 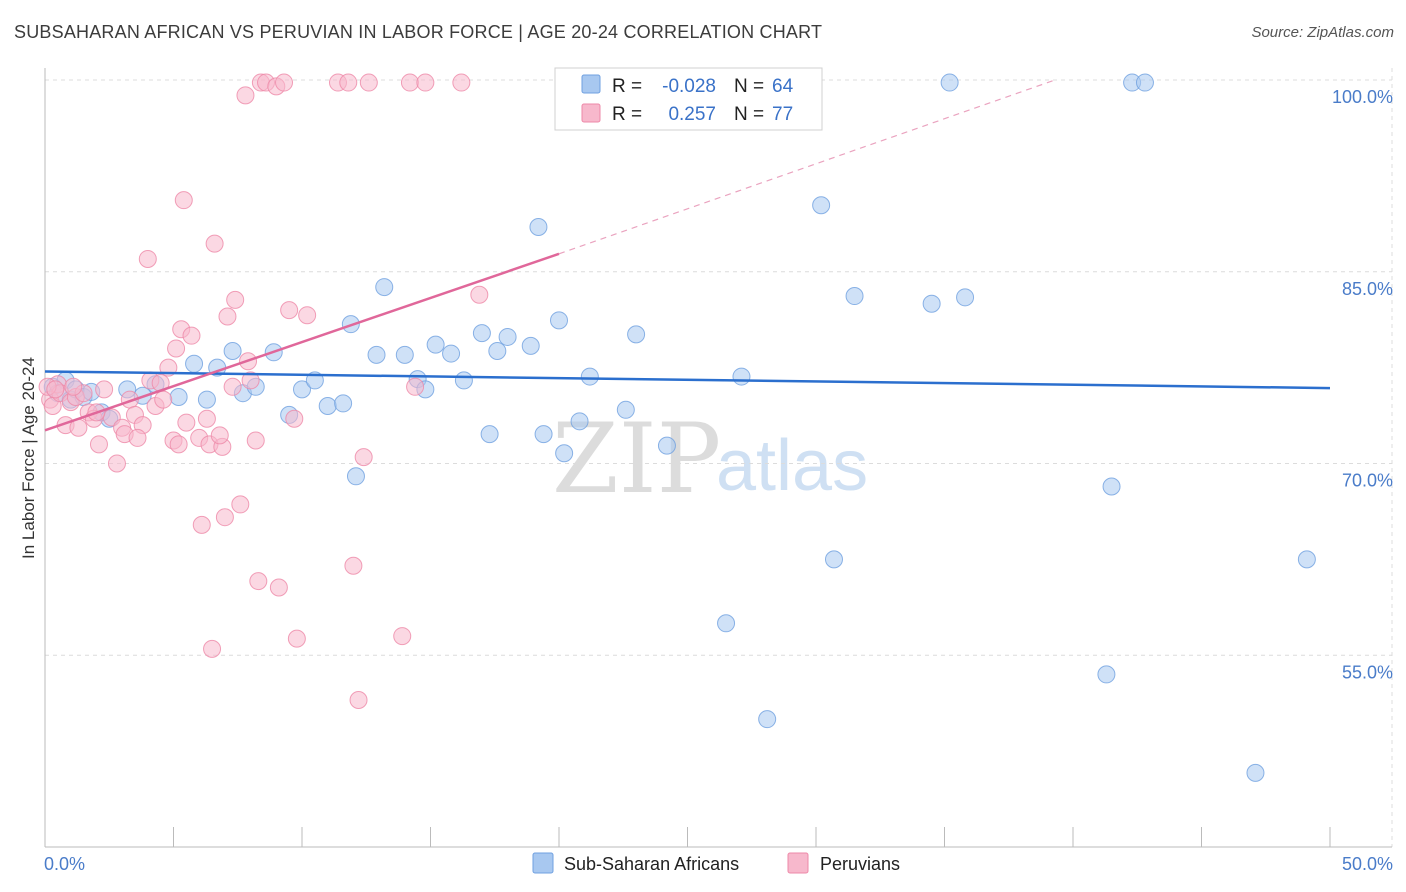 I want to click on y-tick-label: 85.0%, so click(x=1367, y=289).